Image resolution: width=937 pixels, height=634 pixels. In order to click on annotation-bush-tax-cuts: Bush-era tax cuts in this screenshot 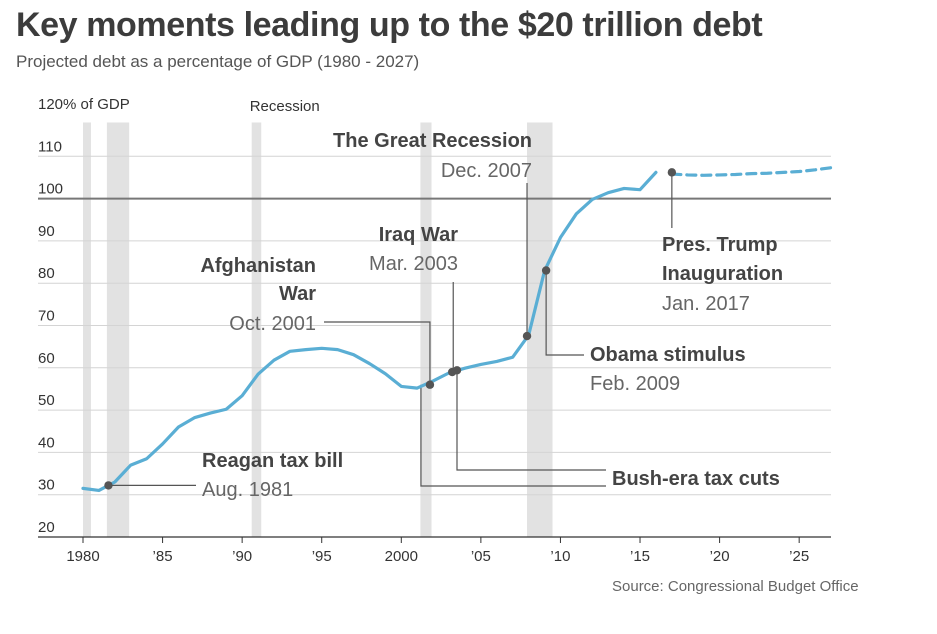, I will do `click(696, 479)`.